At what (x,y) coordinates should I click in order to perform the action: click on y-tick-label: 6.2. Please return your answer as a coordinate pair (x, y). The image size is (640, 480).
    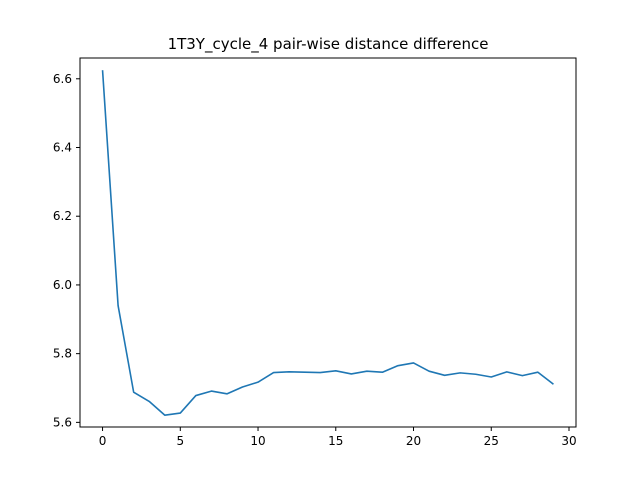
    Looking at the image, I should click on (62, 216).